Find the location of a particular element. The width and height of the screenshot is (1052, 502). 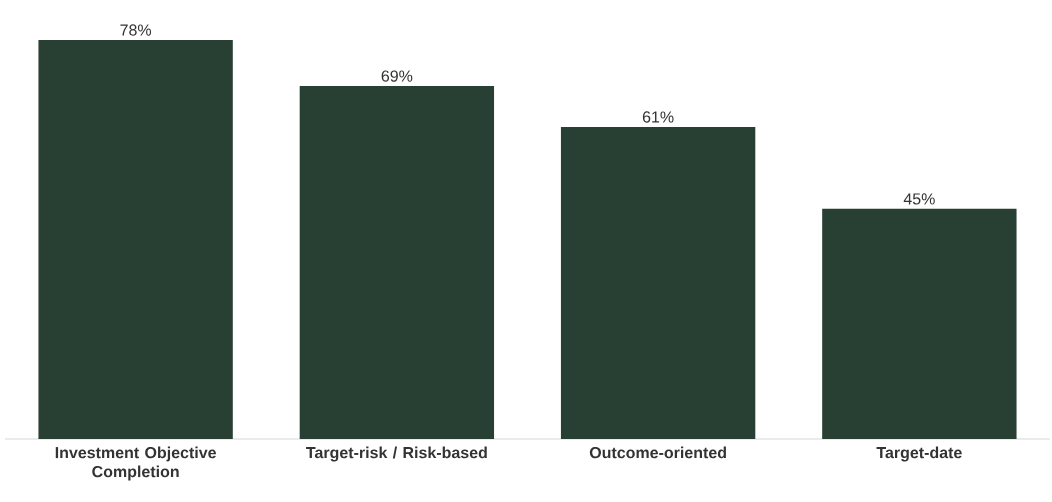

x-tick-label: Investment Objective Completion is located at coordinates (135, 463).